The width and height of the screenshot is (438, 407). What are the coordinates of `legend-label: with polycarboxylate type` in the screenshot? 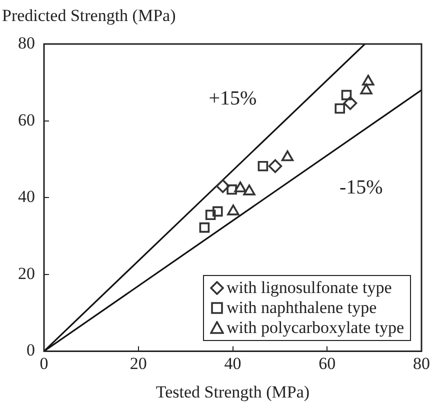 It's located at (315, 328).